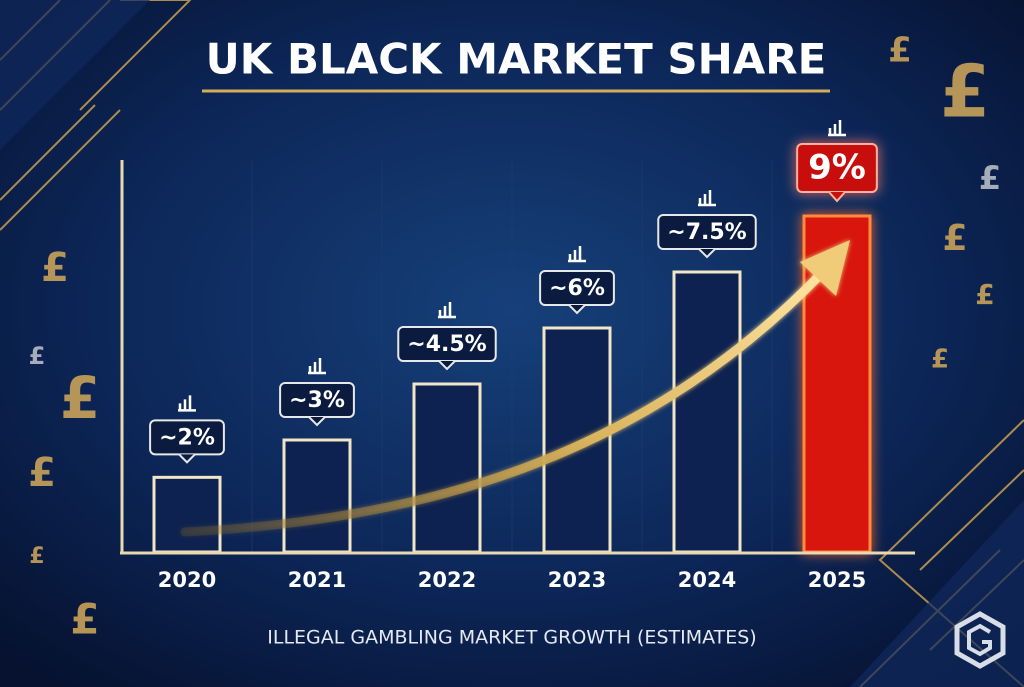  What do you see at coordinates (707, 580) in the screenshot?
I see `x-tick-label: 2024` at bounding box center [707, 580].